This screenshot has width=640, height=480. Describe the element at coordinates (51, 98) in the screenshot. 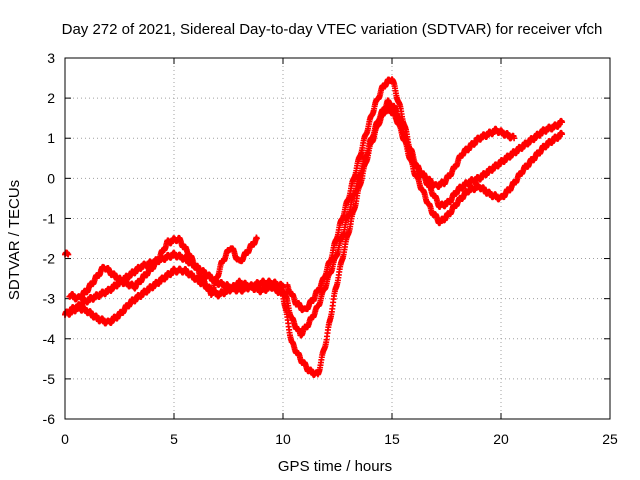

I see `y-tick-label: 2` at that location.